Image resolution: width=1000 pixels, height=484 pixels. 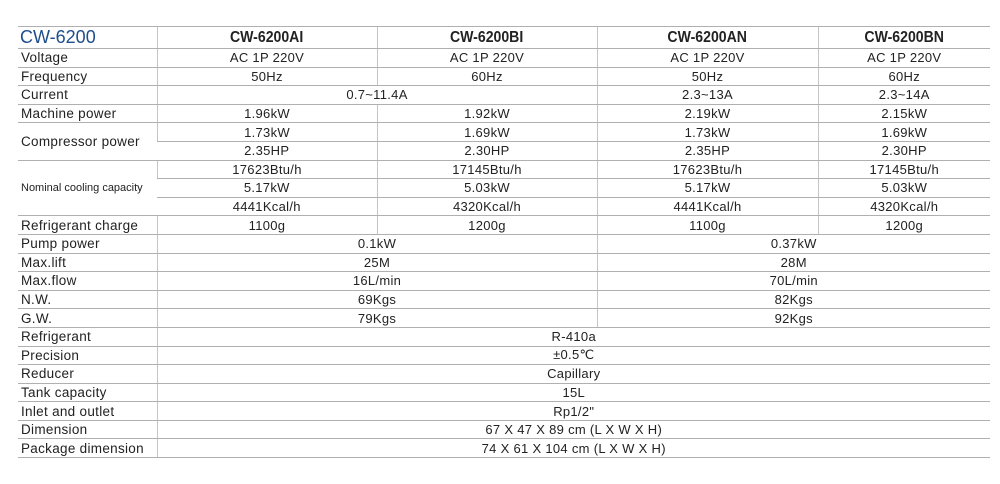 I want to click on model-name: CW-6200AI, so click(x=267, y=37).